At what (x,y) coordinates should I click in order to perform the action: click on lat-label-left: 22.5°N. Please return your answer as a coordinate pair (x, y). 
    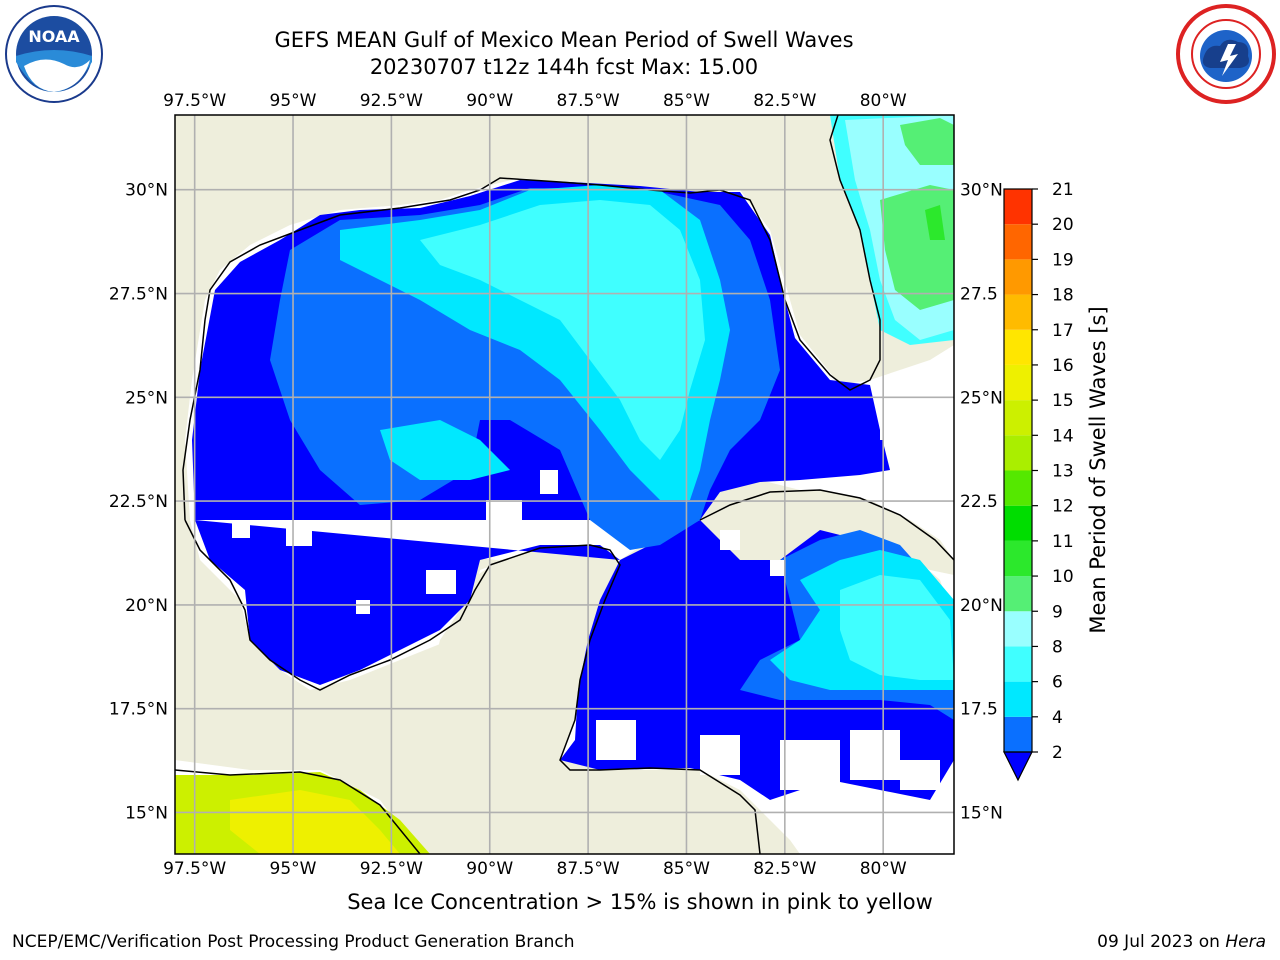
    Looking at the image, I should click on (138, 502).